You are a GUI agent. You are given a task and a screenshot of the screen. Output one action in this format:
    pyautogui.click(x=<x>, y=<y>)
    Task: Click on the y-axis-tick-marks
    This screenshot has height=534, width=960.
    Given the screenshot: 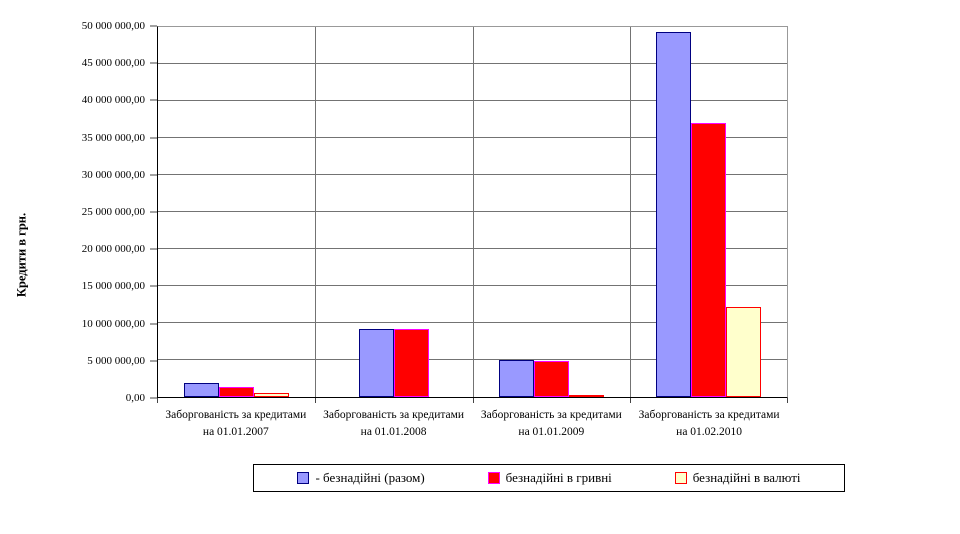 What is the action you would take?
    pyautogui.click(x=153, y=212)
    